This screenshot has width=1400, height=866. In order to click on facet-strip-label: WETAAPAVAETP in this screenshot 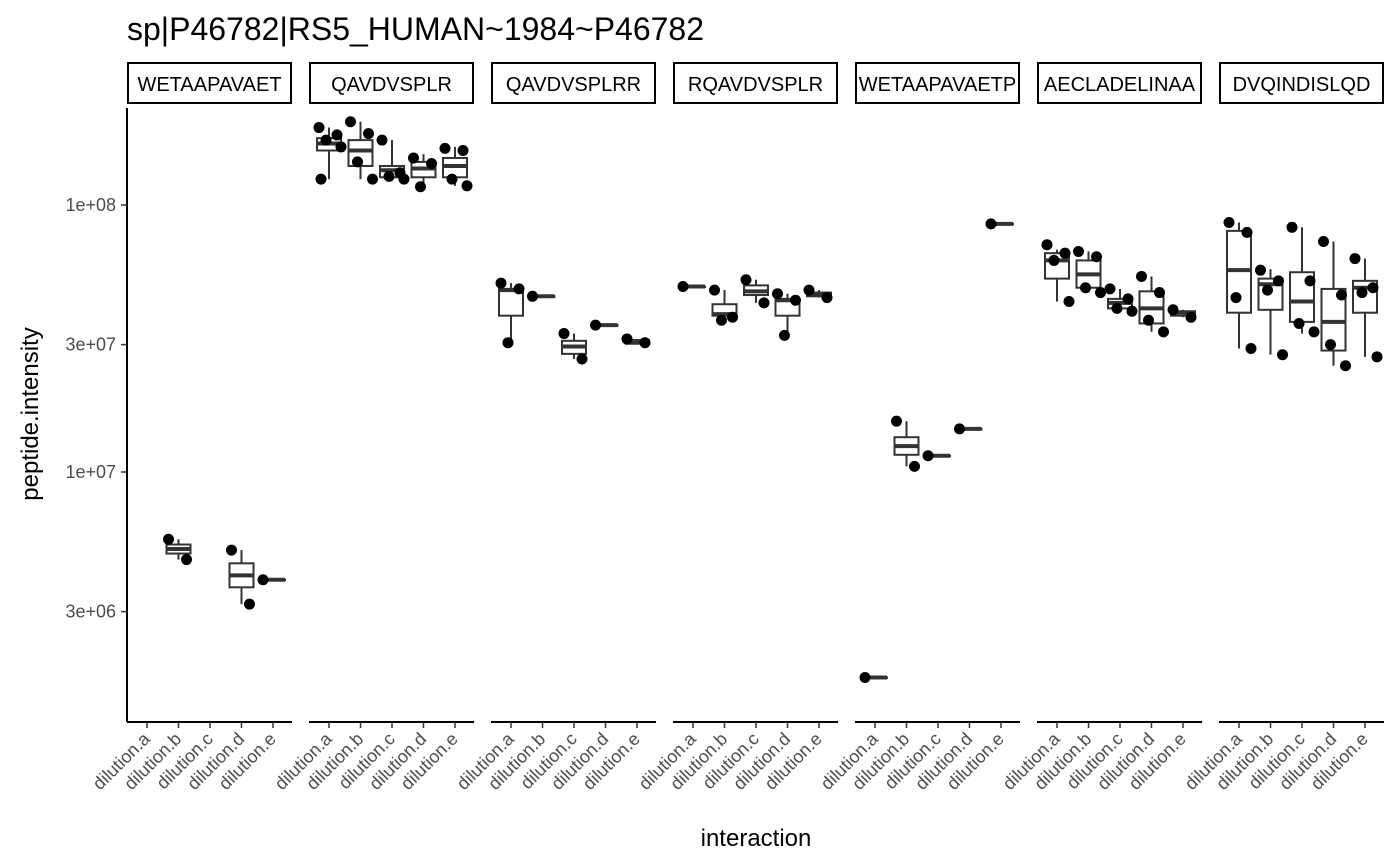, I will do `click(937, 85)`.